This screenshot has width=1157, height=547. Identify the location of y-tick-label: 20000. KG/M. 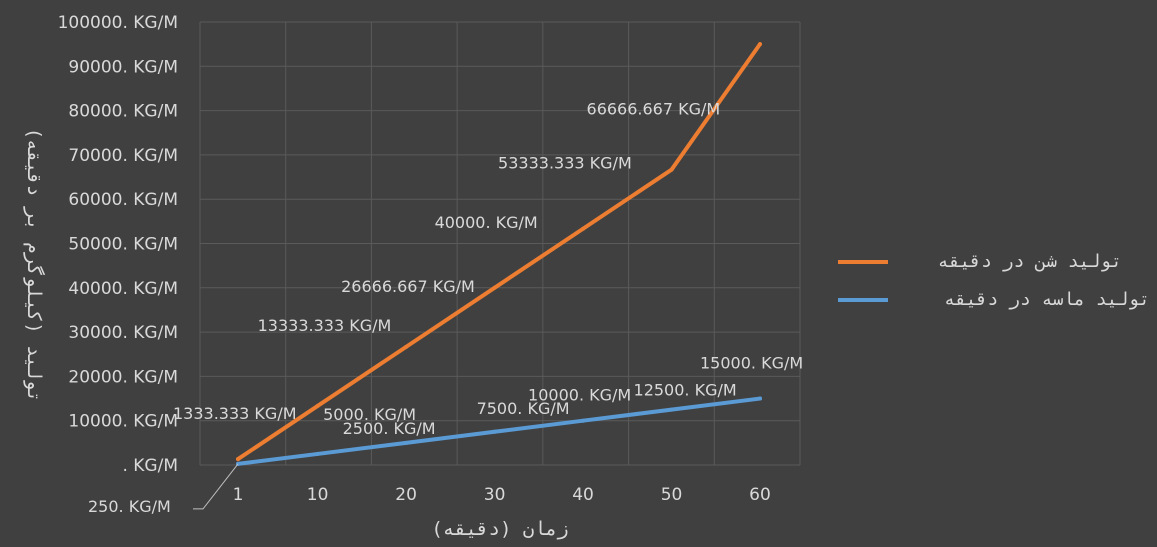
(123, 377).